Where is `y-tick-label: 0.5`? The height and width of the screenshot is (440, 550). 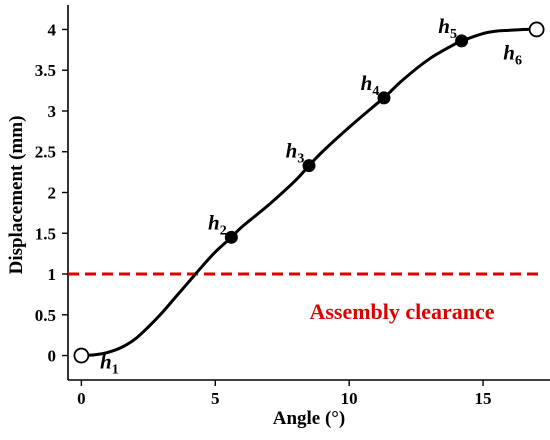 y-tick-label: 0.5 is located at coordinates (45, 315).